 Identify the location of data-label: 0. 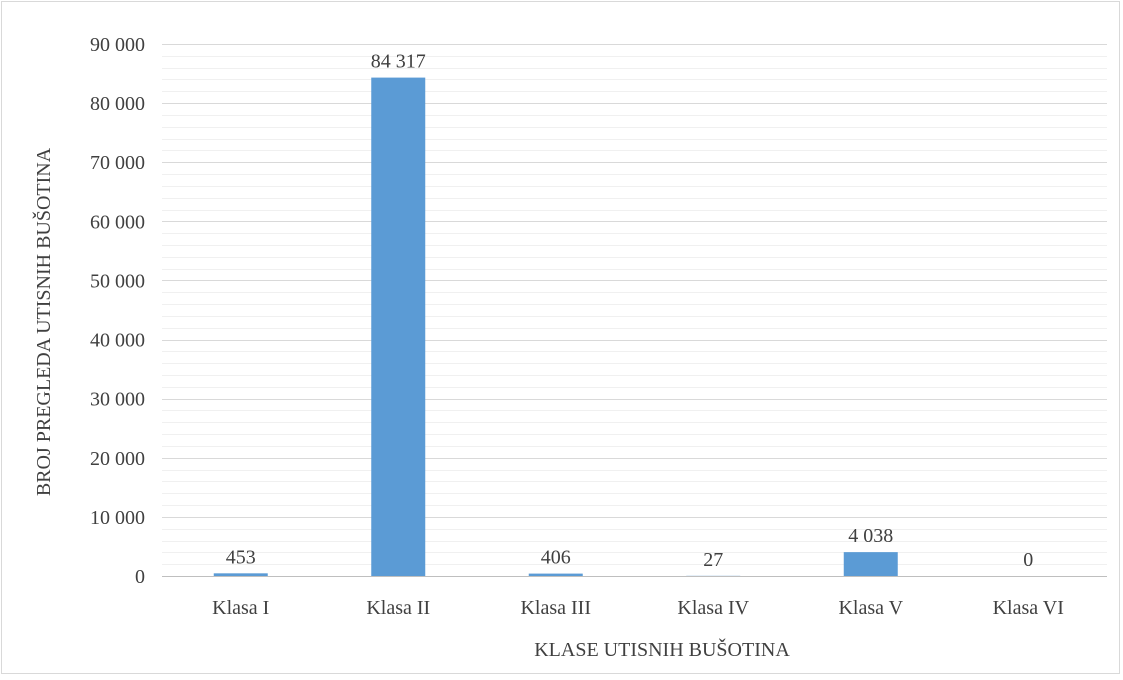
(1028, 560).